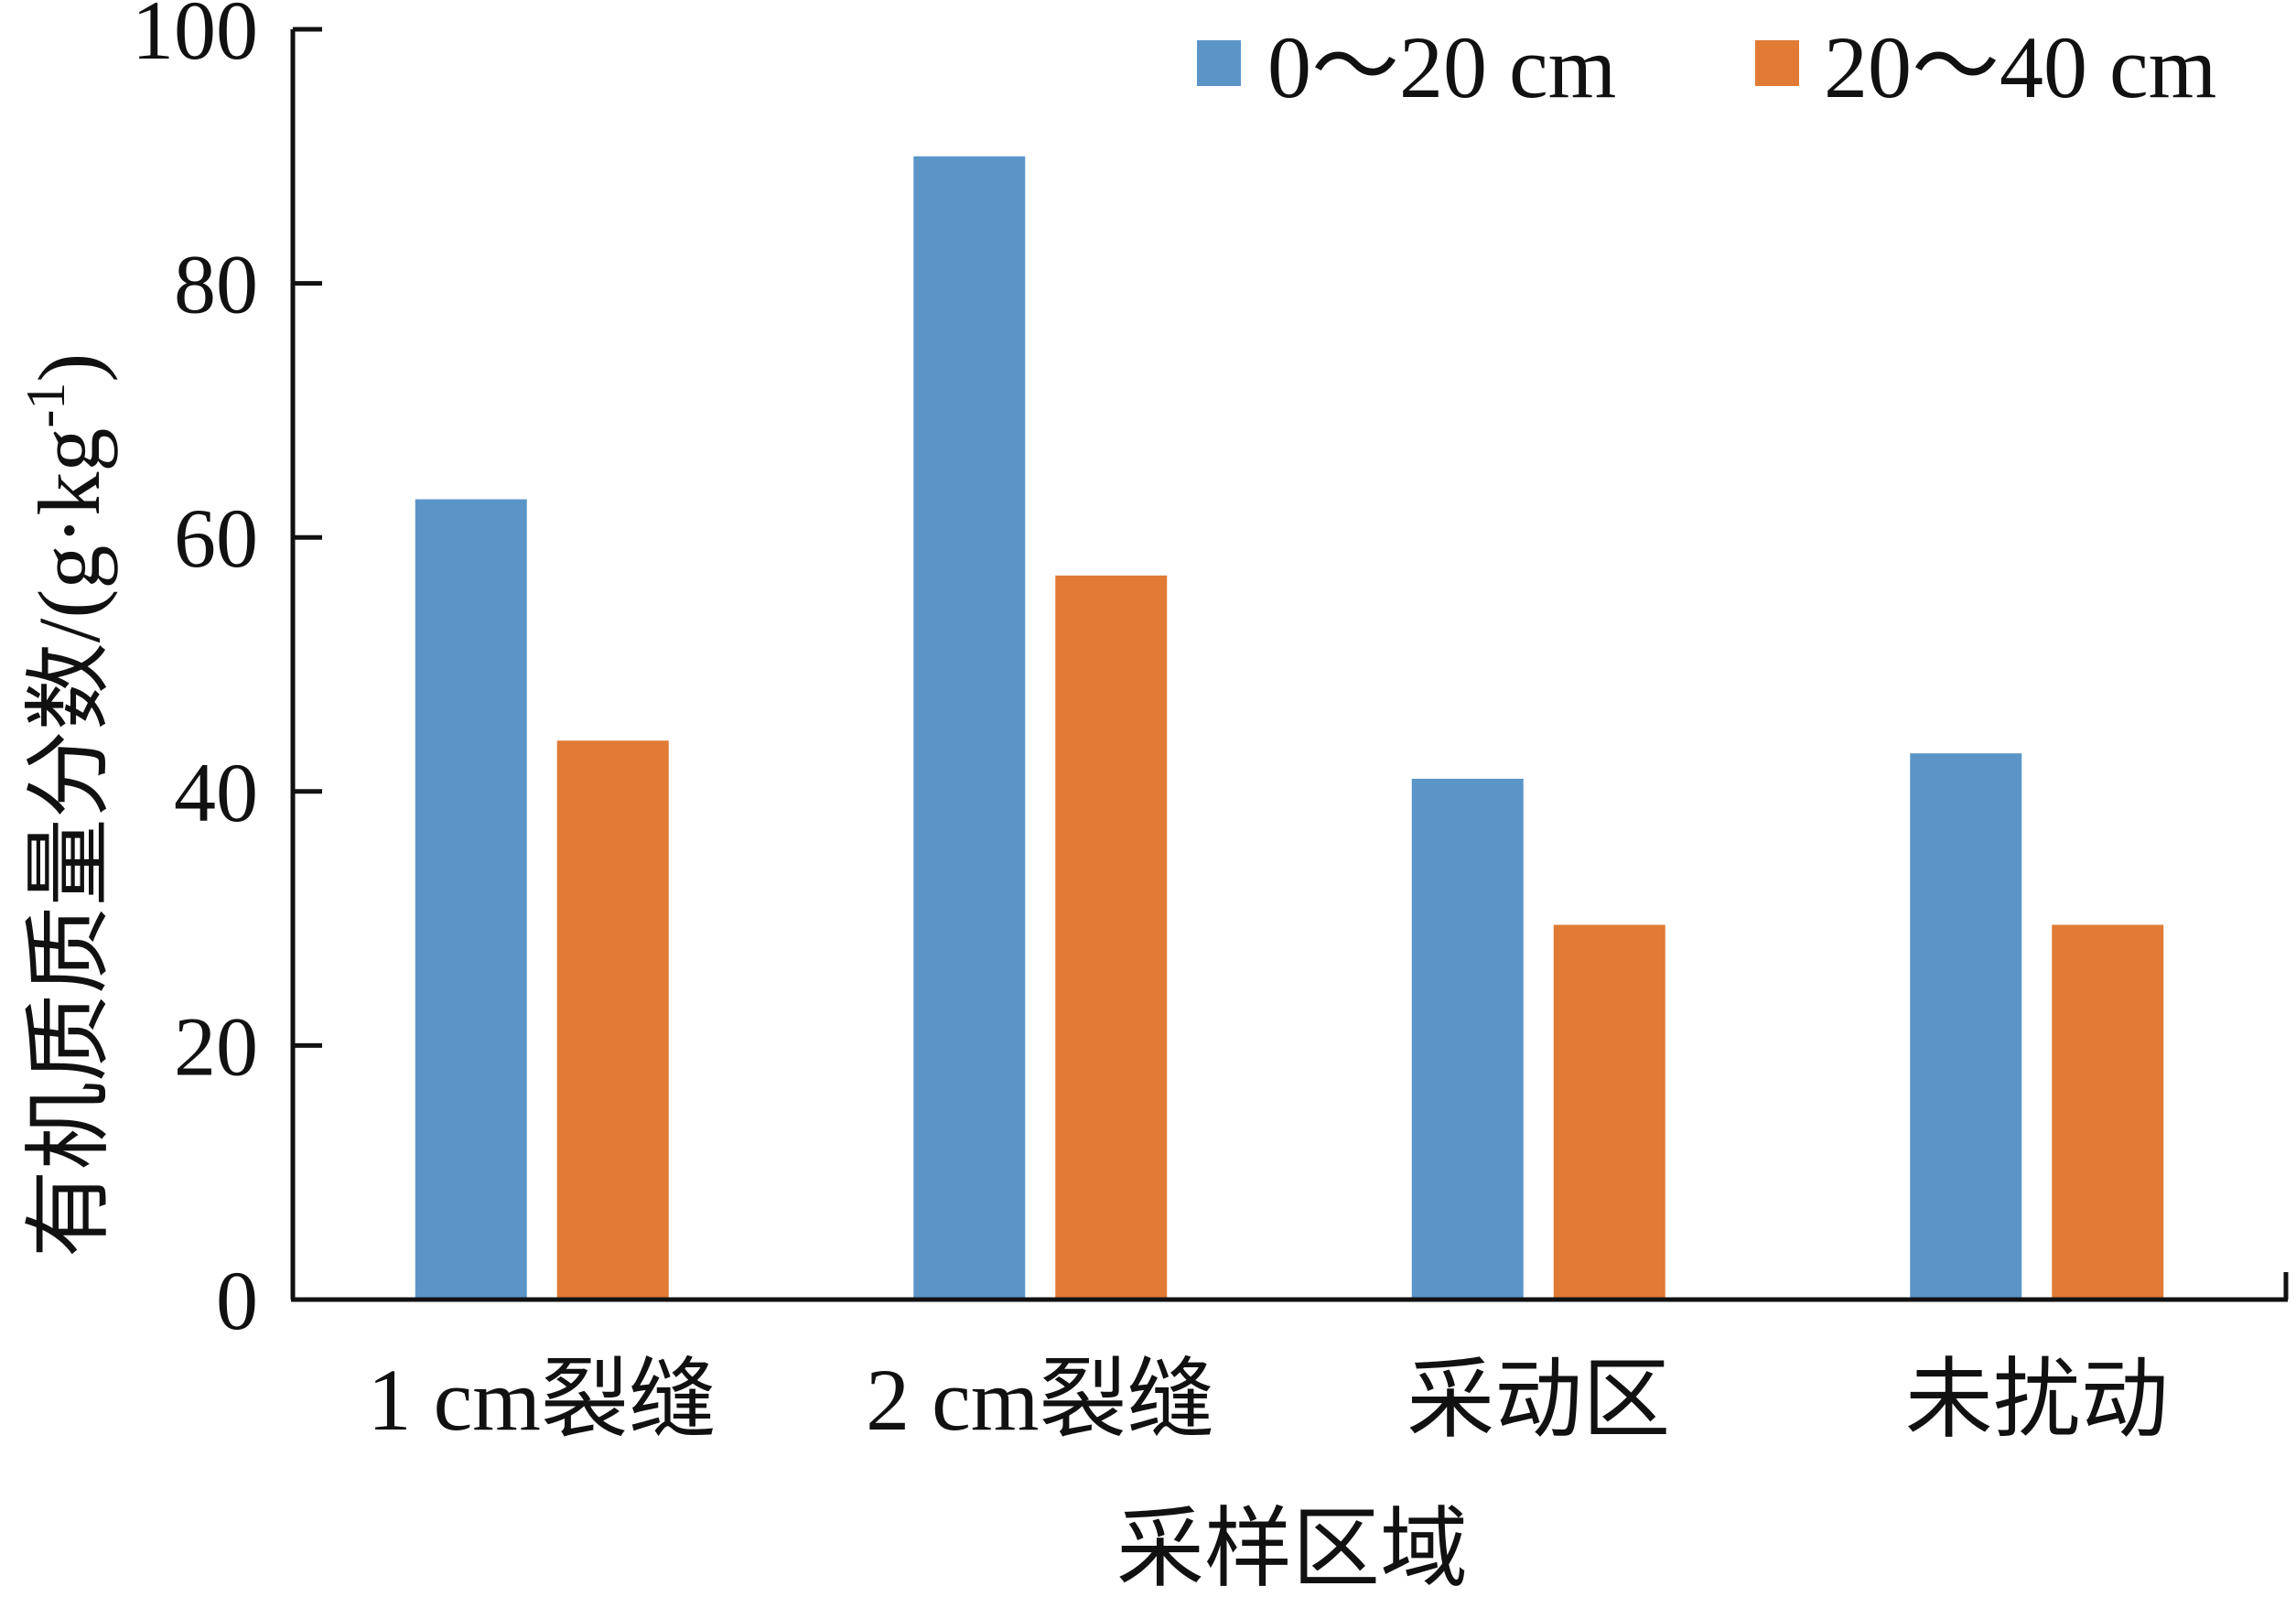  Describe the element at coordinates (2037, 1400) in the screenshot. I see `x-category-label-3: 未扰动` at that location.